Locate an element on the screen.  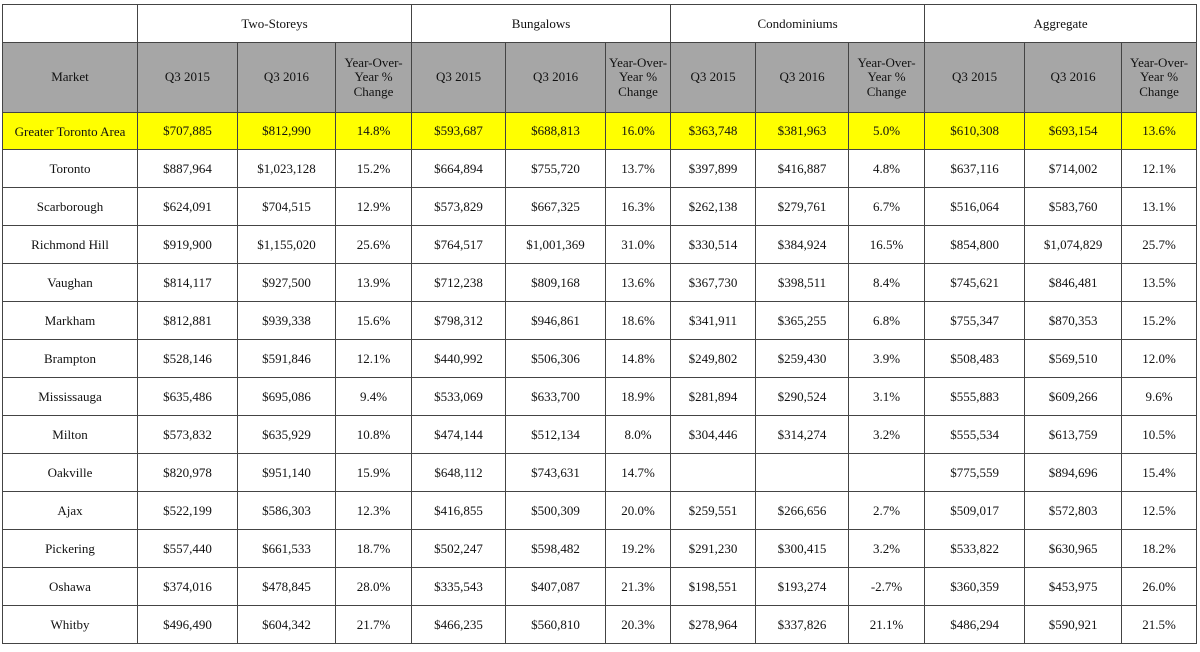
value-cell: $693,154 is located at coordinates (1073, 131).